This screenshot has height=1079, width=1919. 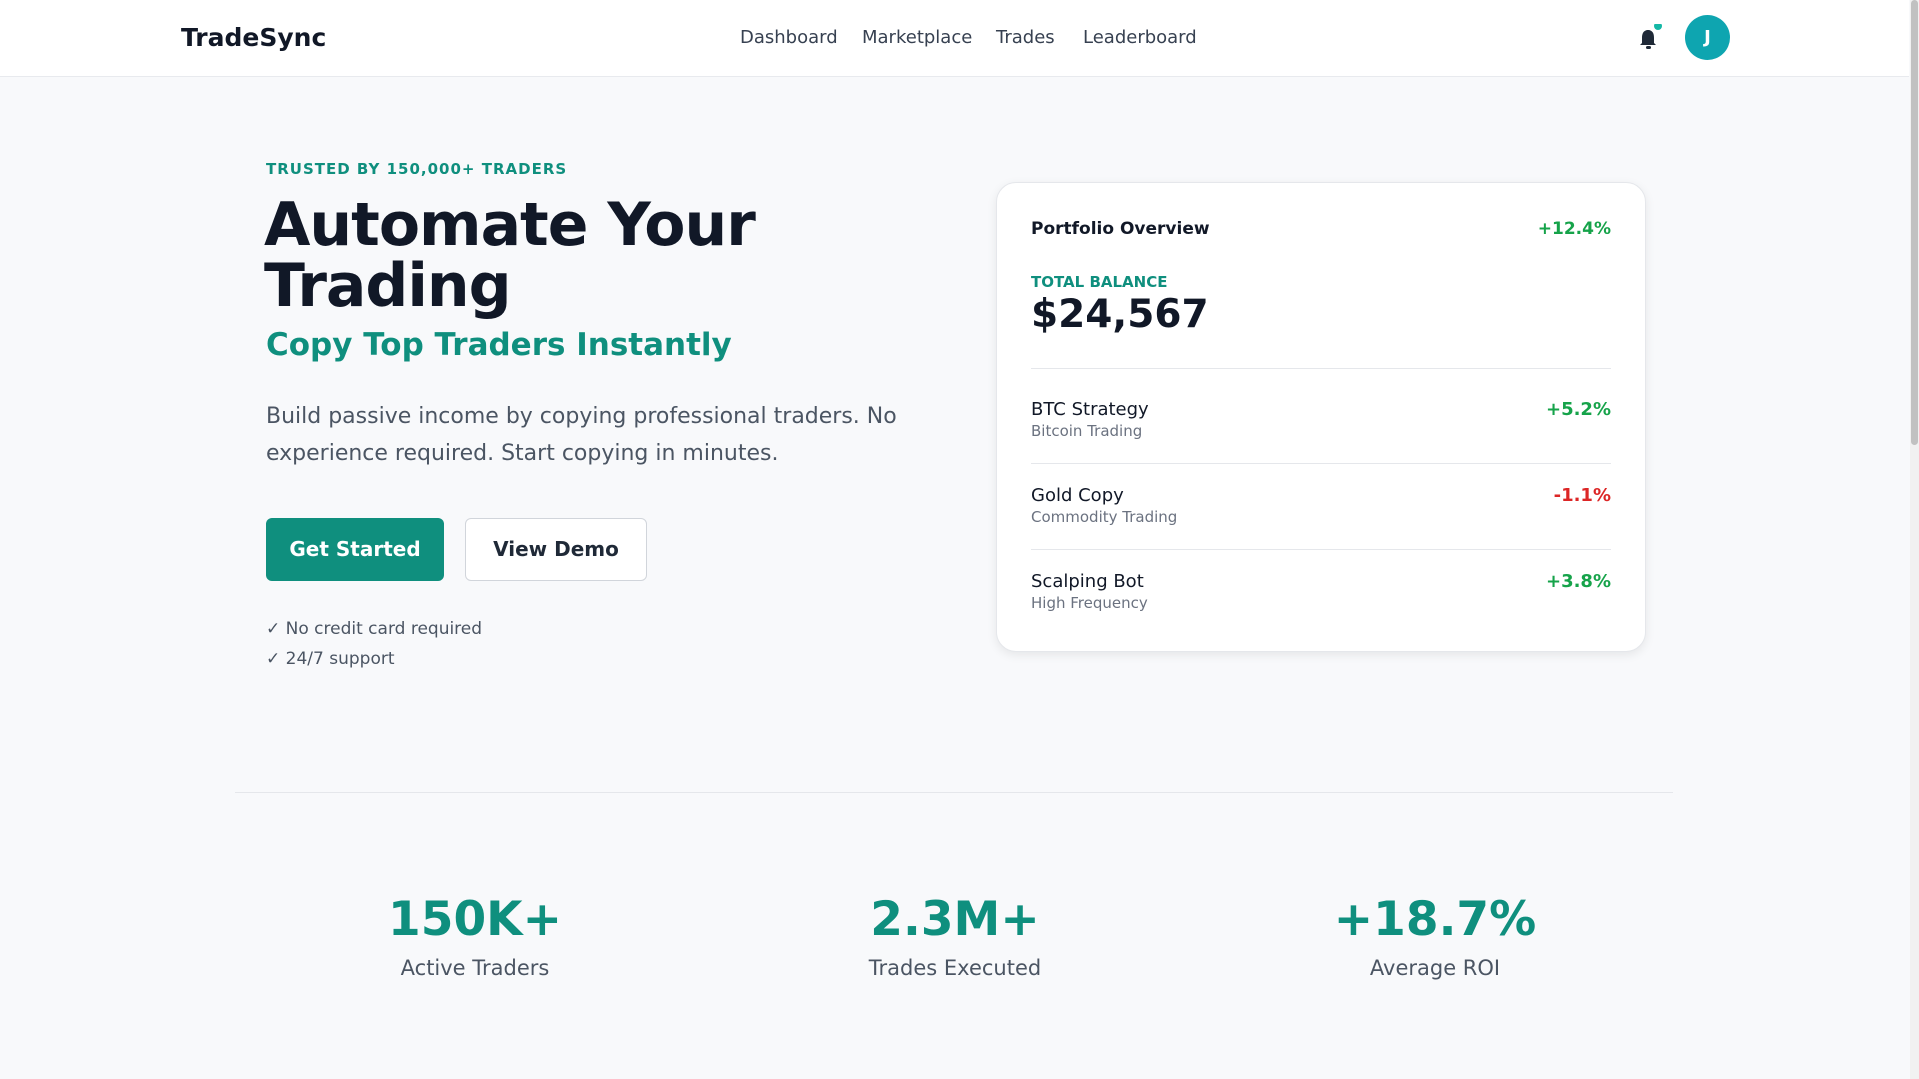 I want to click on nav-link: Trades, so click(x=1025, y=37).